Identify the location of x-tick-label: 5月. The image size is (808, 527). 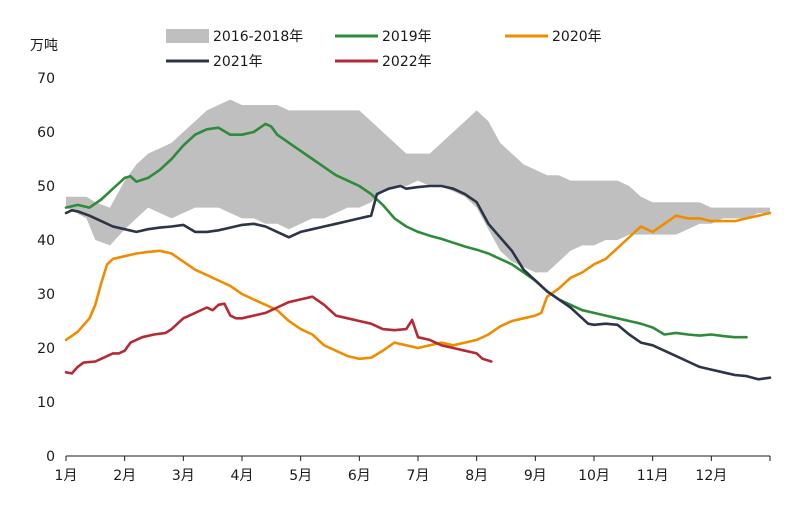
(300, 476).